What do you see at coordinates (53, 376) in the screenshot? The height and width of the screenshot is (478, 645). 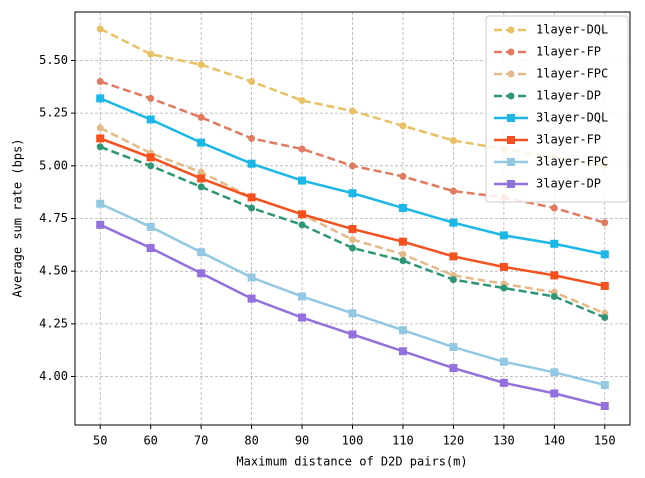 I see `y-tick-label: 4.00` at bounding box center [53, 376].